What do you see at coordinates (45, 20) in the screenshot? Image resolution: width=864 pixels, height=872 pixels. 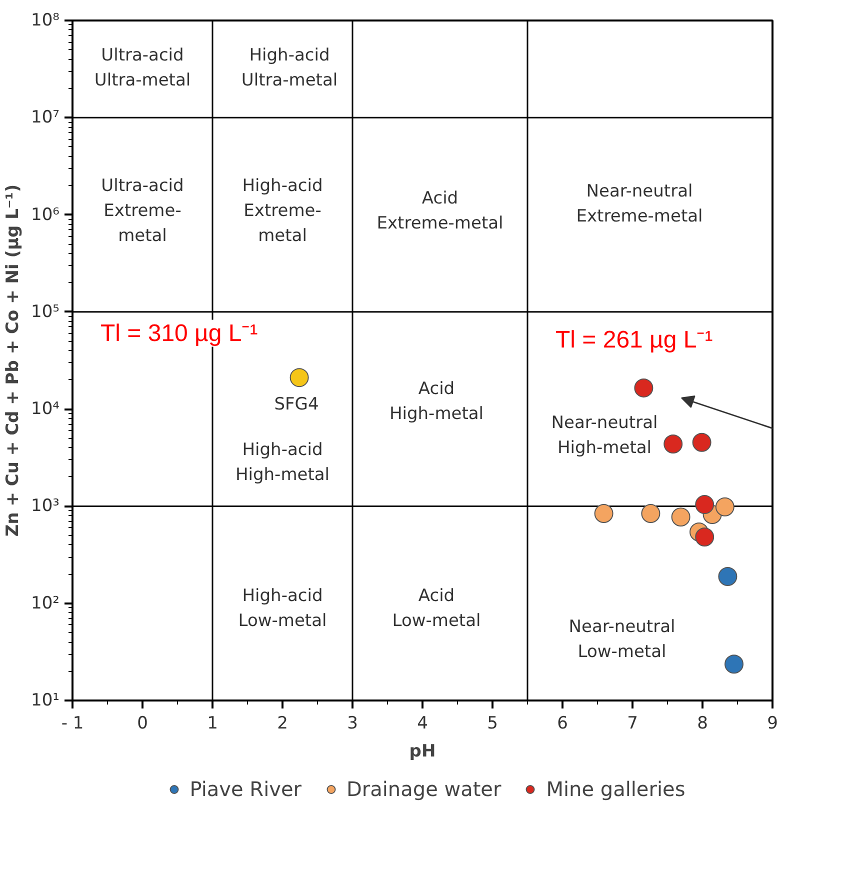 I see `y-tick-label: 10⁸` at bounding box center [45, 20].